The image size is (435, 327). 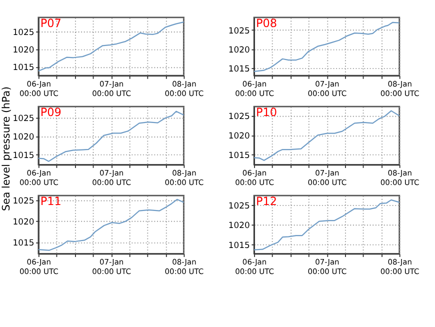 What do you see at coordinates (267, 112) in the screenshot?
I see `chart-title: P10` at bounding box center [267, 112].